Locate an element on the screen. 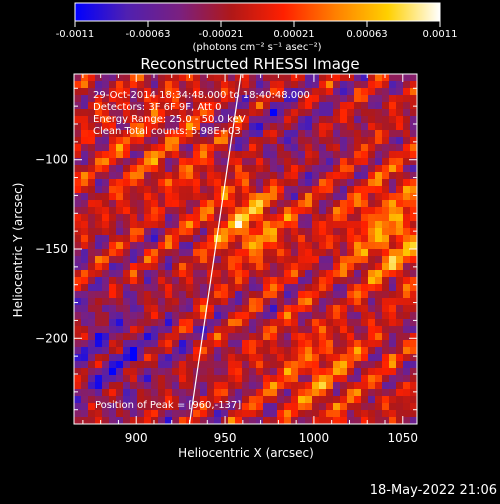 This screenshot has height=504, width=500. x-tick-label: 1000 is located at coordinates (314, 438).